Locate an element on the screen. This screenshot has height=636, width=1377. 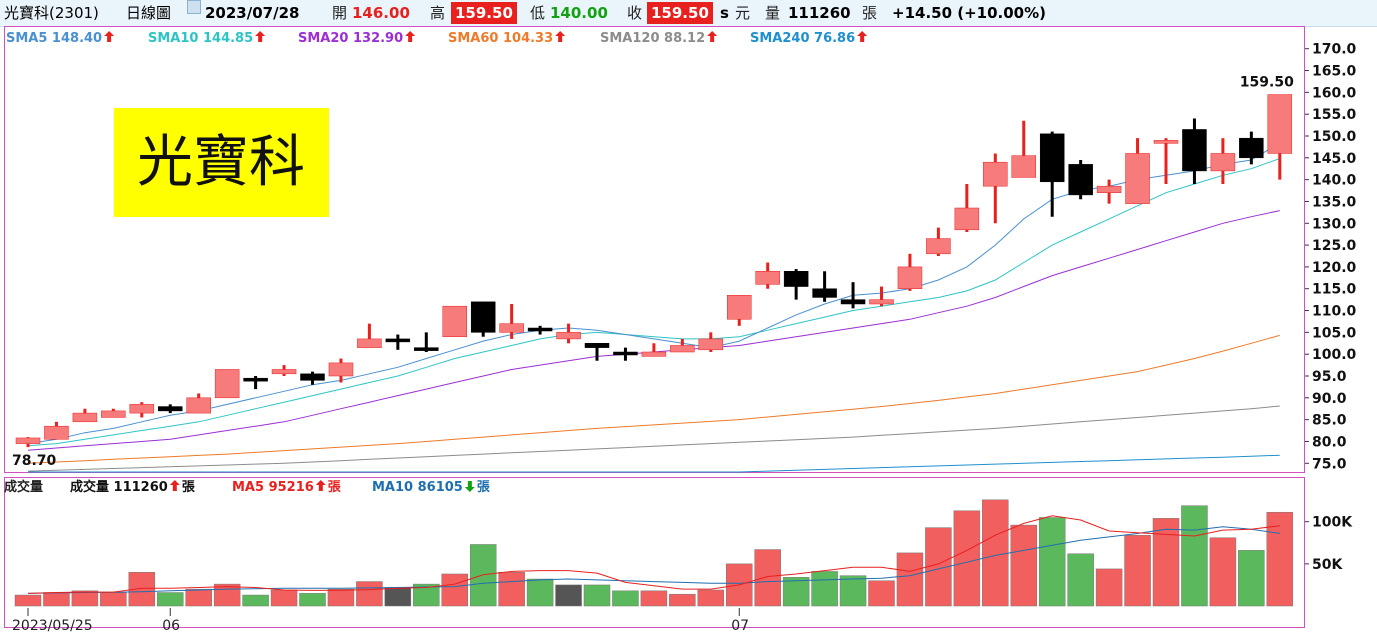
high-label: 高 is located at coordinates (438, 13).